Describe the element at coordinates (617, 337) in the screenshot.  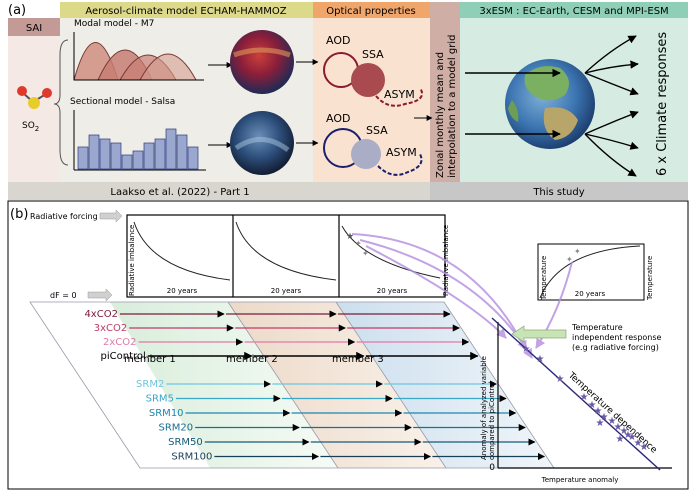
I see `temp-independent-line-2: independent response` at that location.